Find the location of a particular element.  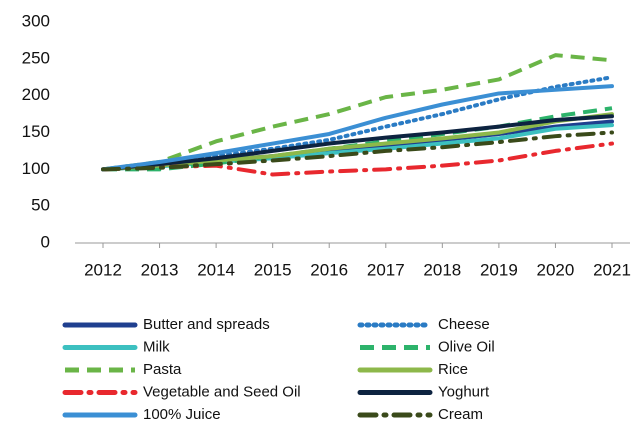

legend-label: Butter and spreads is located at coordinates (206, 324).